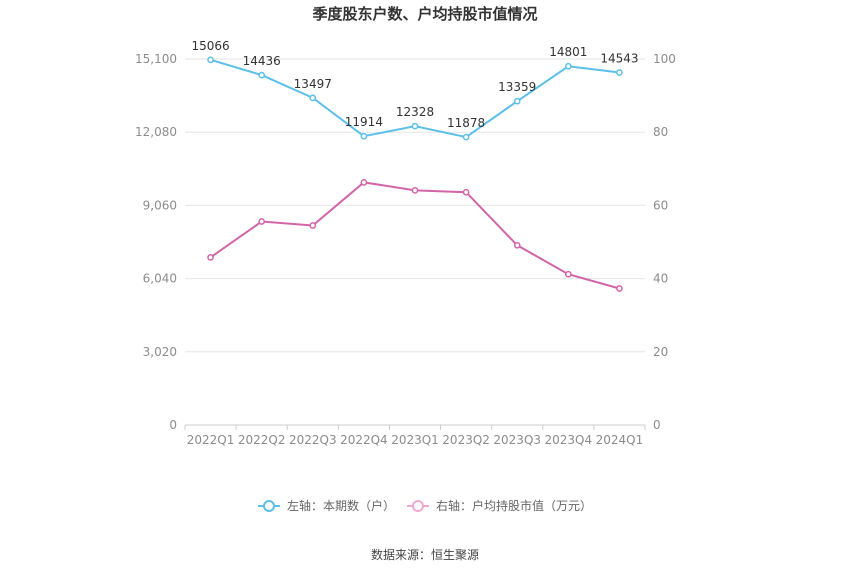 Image resolution: width=850 pixels, height=575 pixels. I want to click on left-tick-label: 12,080, so click(156, 132).